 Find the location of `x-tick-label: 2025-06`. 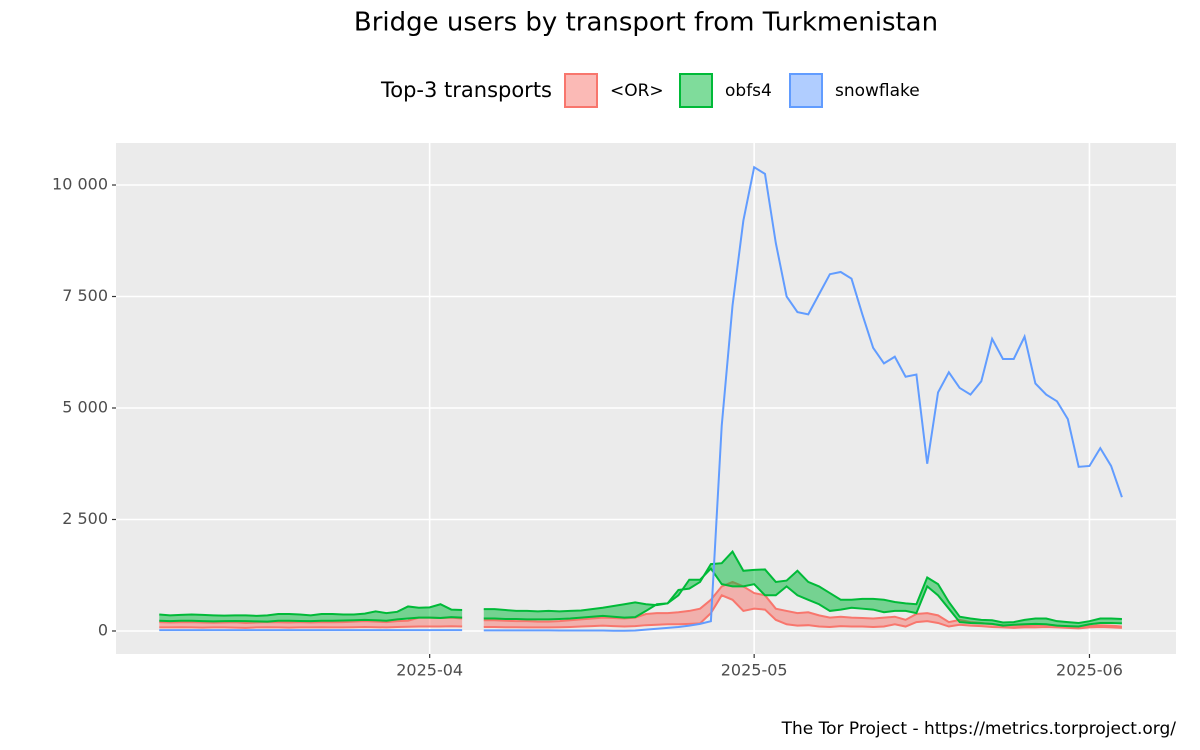

x-tick-label: 2025-06 is located at coordinates (1089, 670).